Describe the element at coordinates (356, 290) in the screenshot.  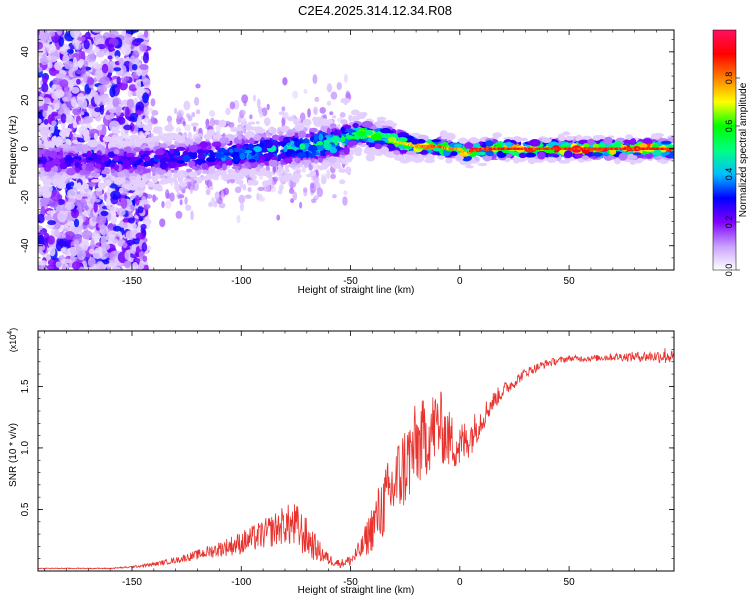
I see `spectrogram-x-label: Height of straight line (km)` at that location.